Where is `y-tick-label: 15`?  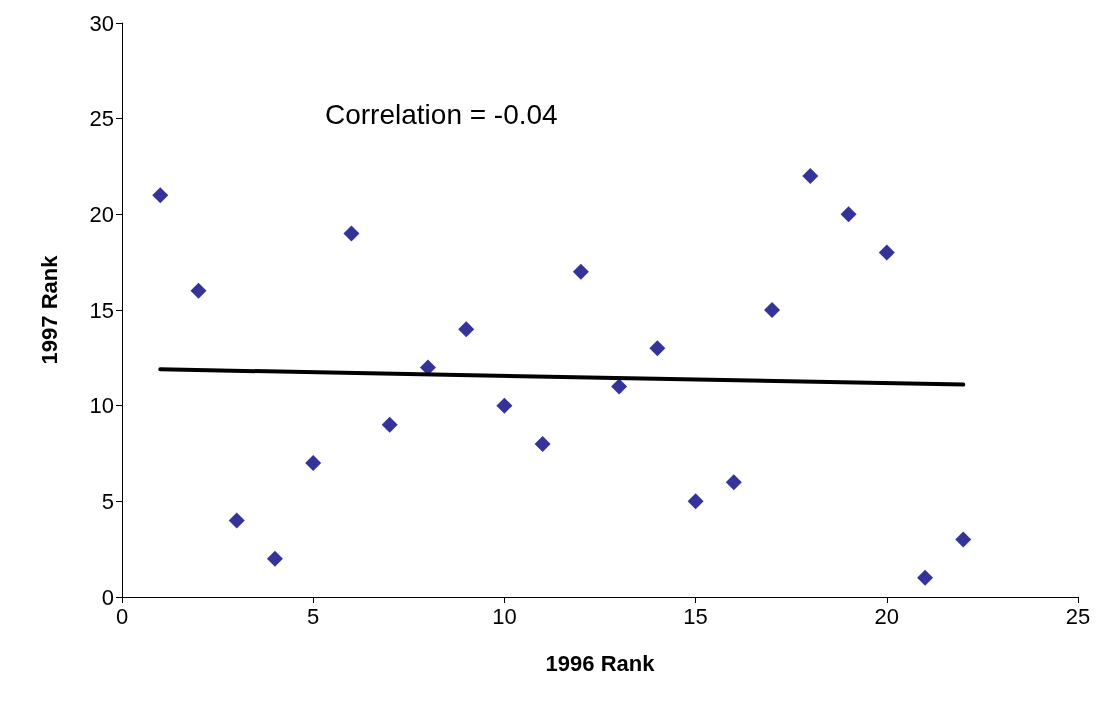
y-tick-label: 15 is located at coordinates (101, 310).